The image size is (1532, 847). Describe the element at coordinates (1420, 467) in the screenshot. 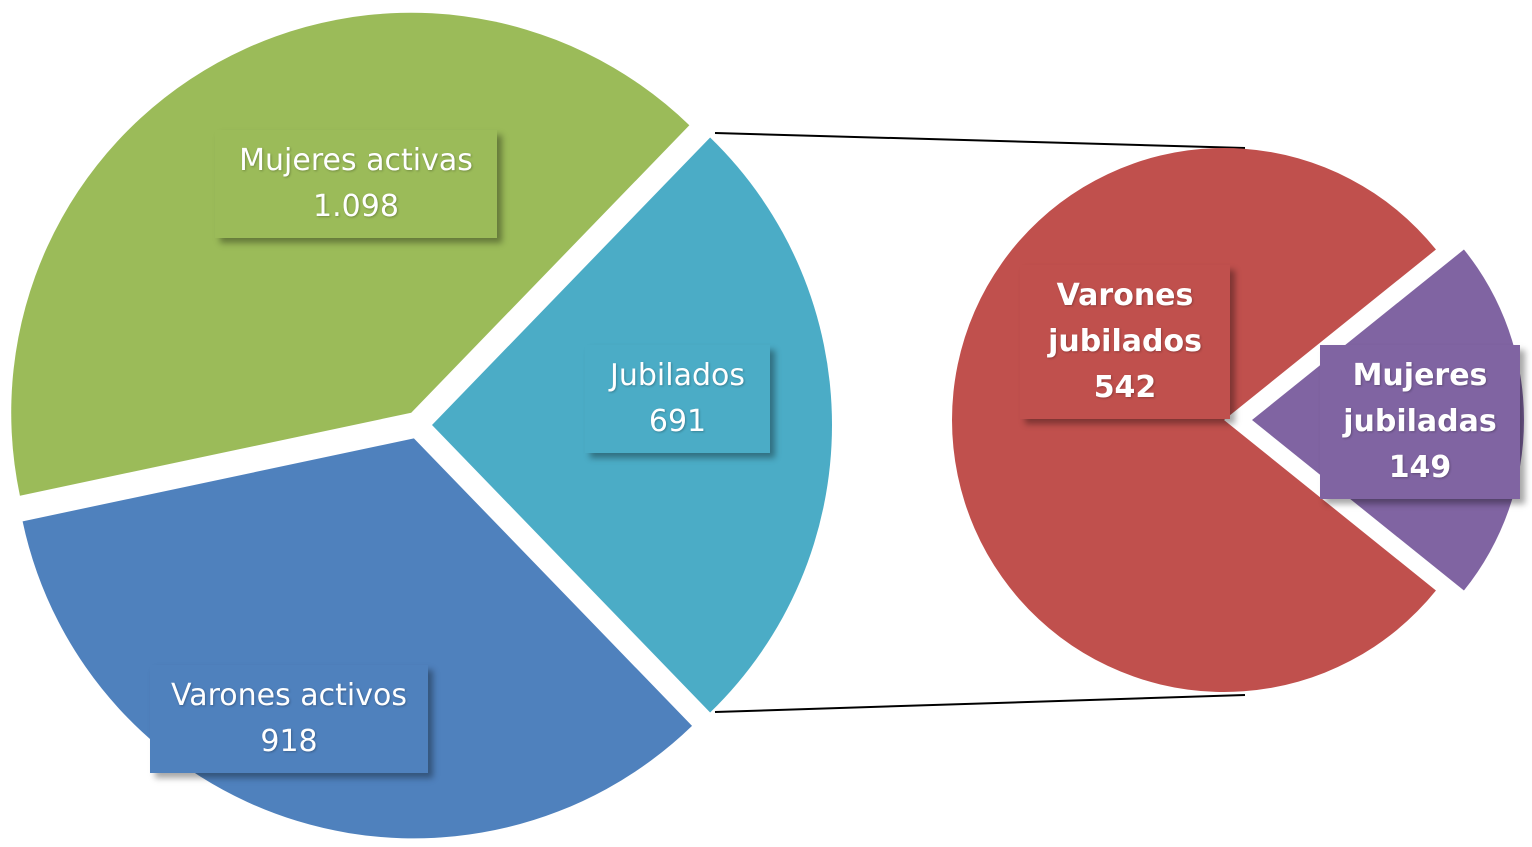

I see `slice-value: 149` at that location.